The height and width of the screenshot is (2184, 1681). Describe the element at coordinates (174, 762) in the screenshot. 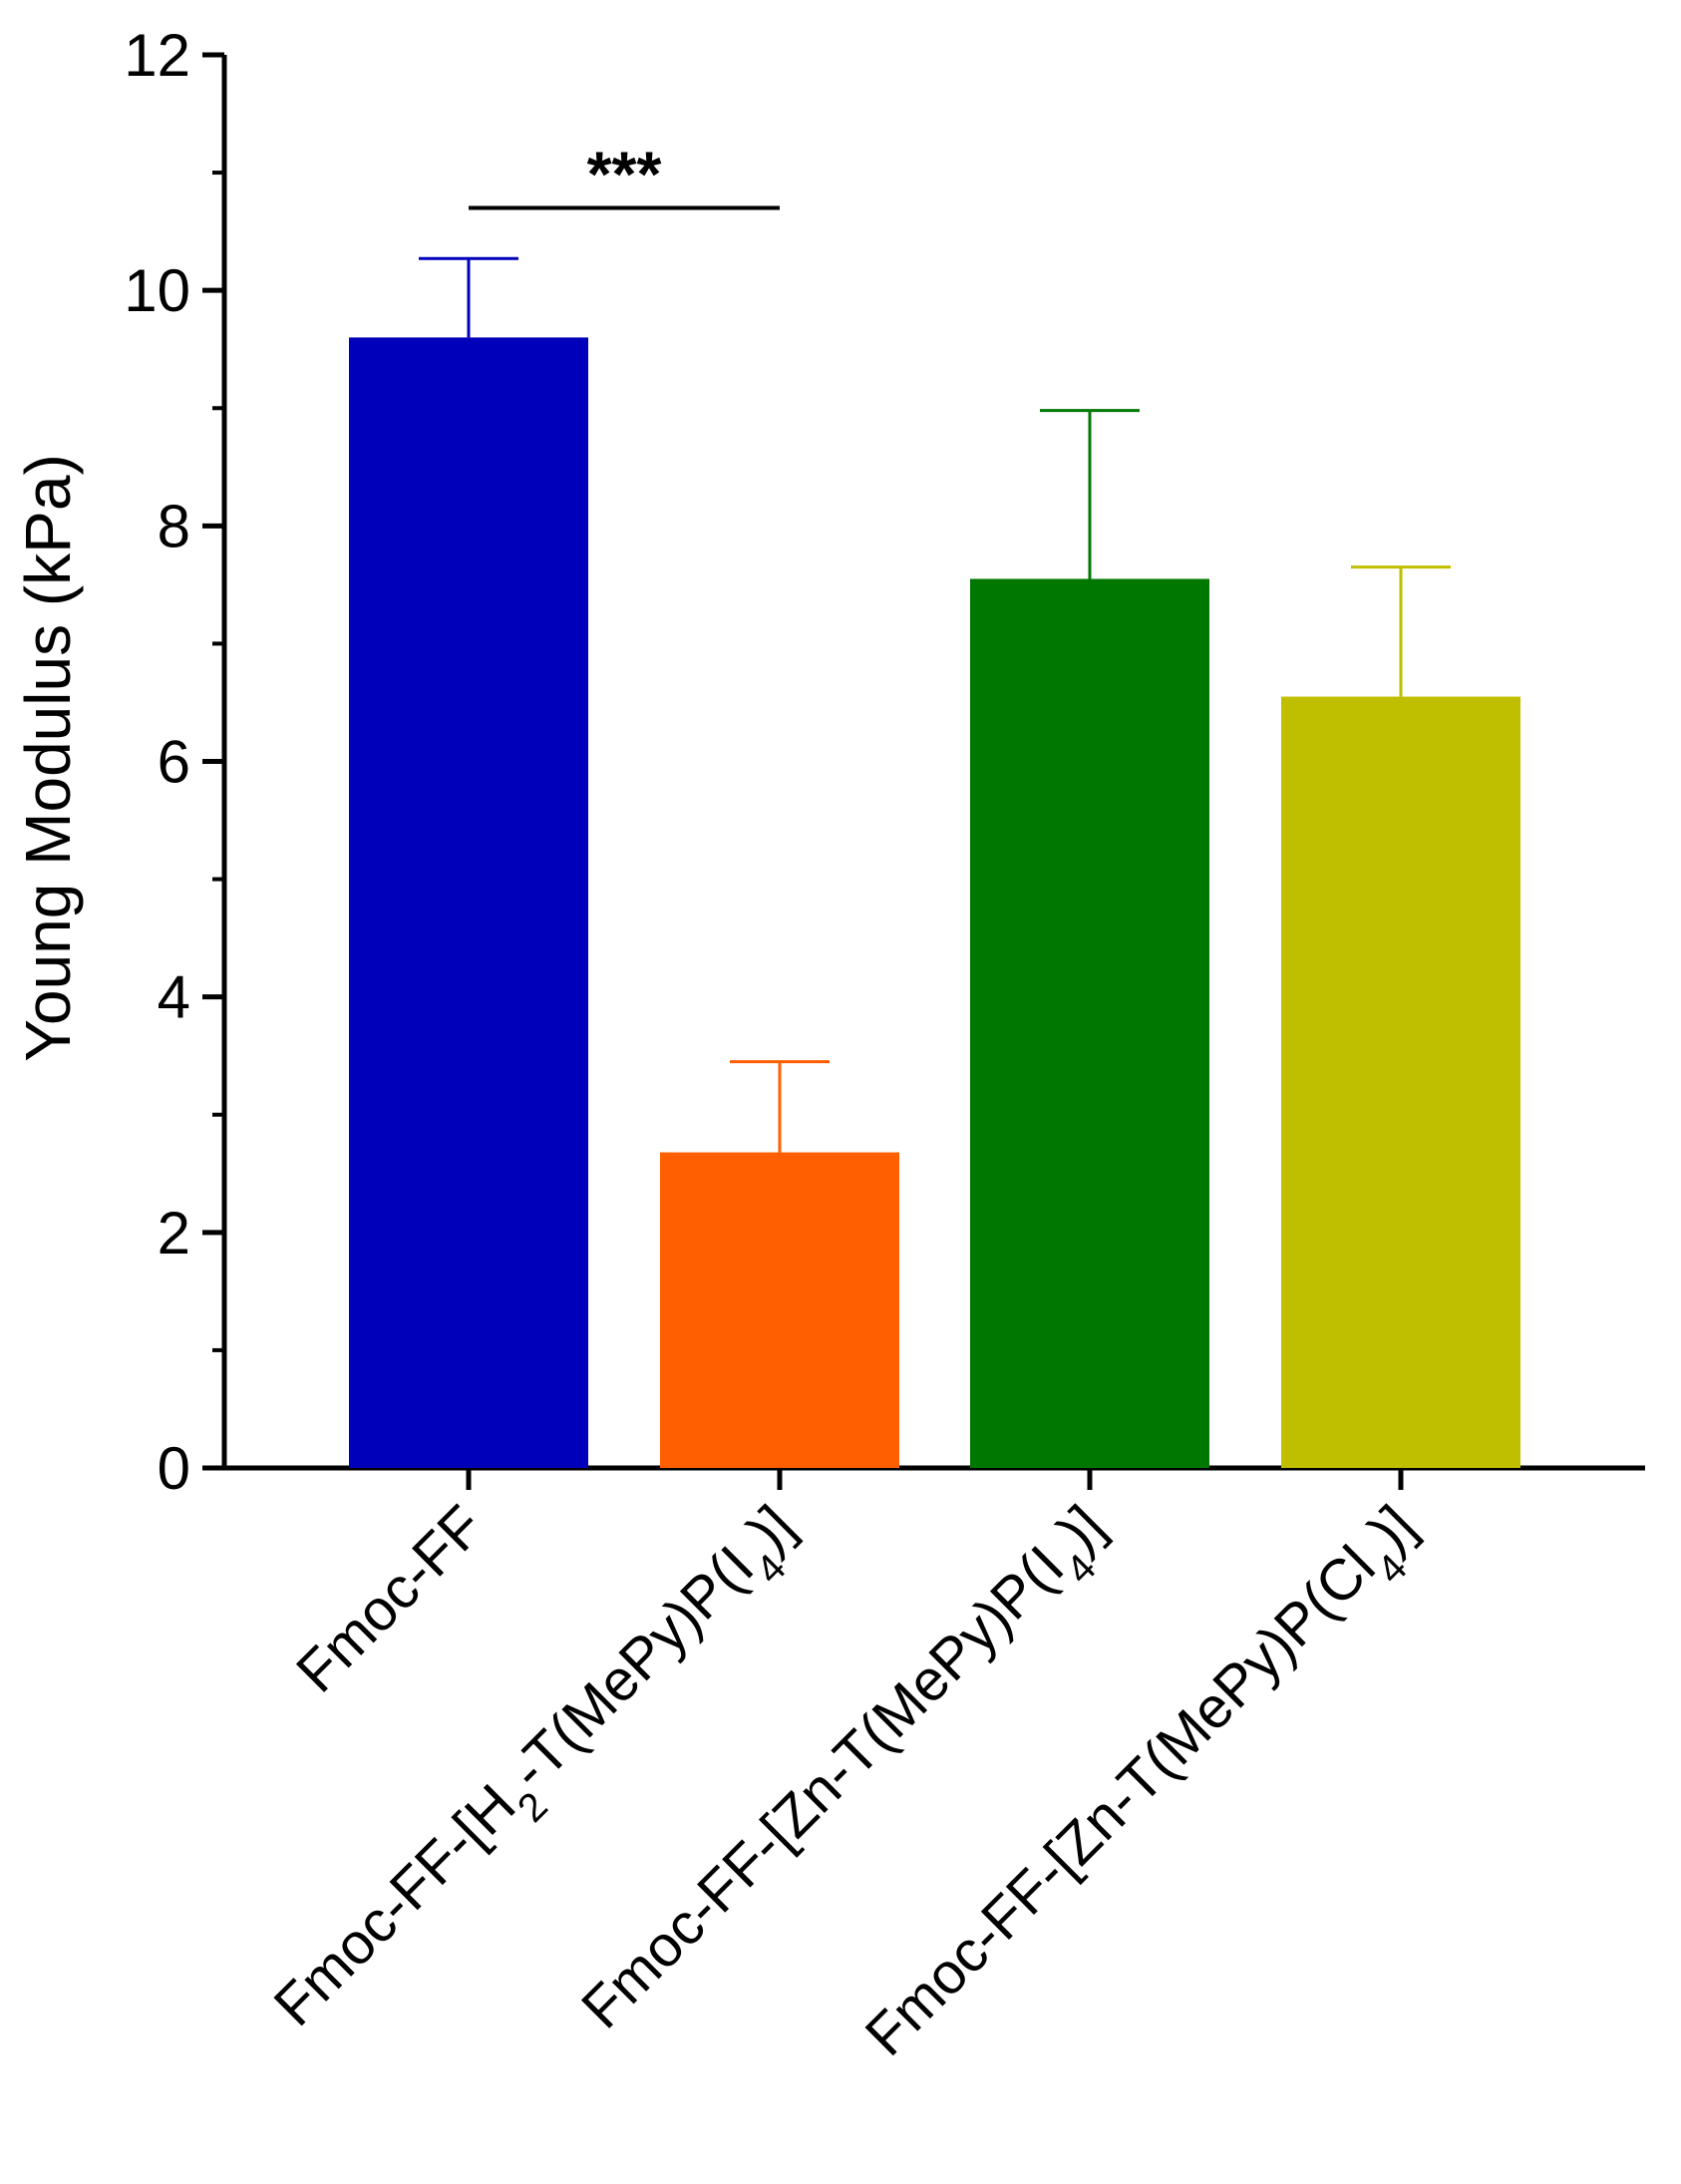

I see `y-tick-label: 6` at that location.